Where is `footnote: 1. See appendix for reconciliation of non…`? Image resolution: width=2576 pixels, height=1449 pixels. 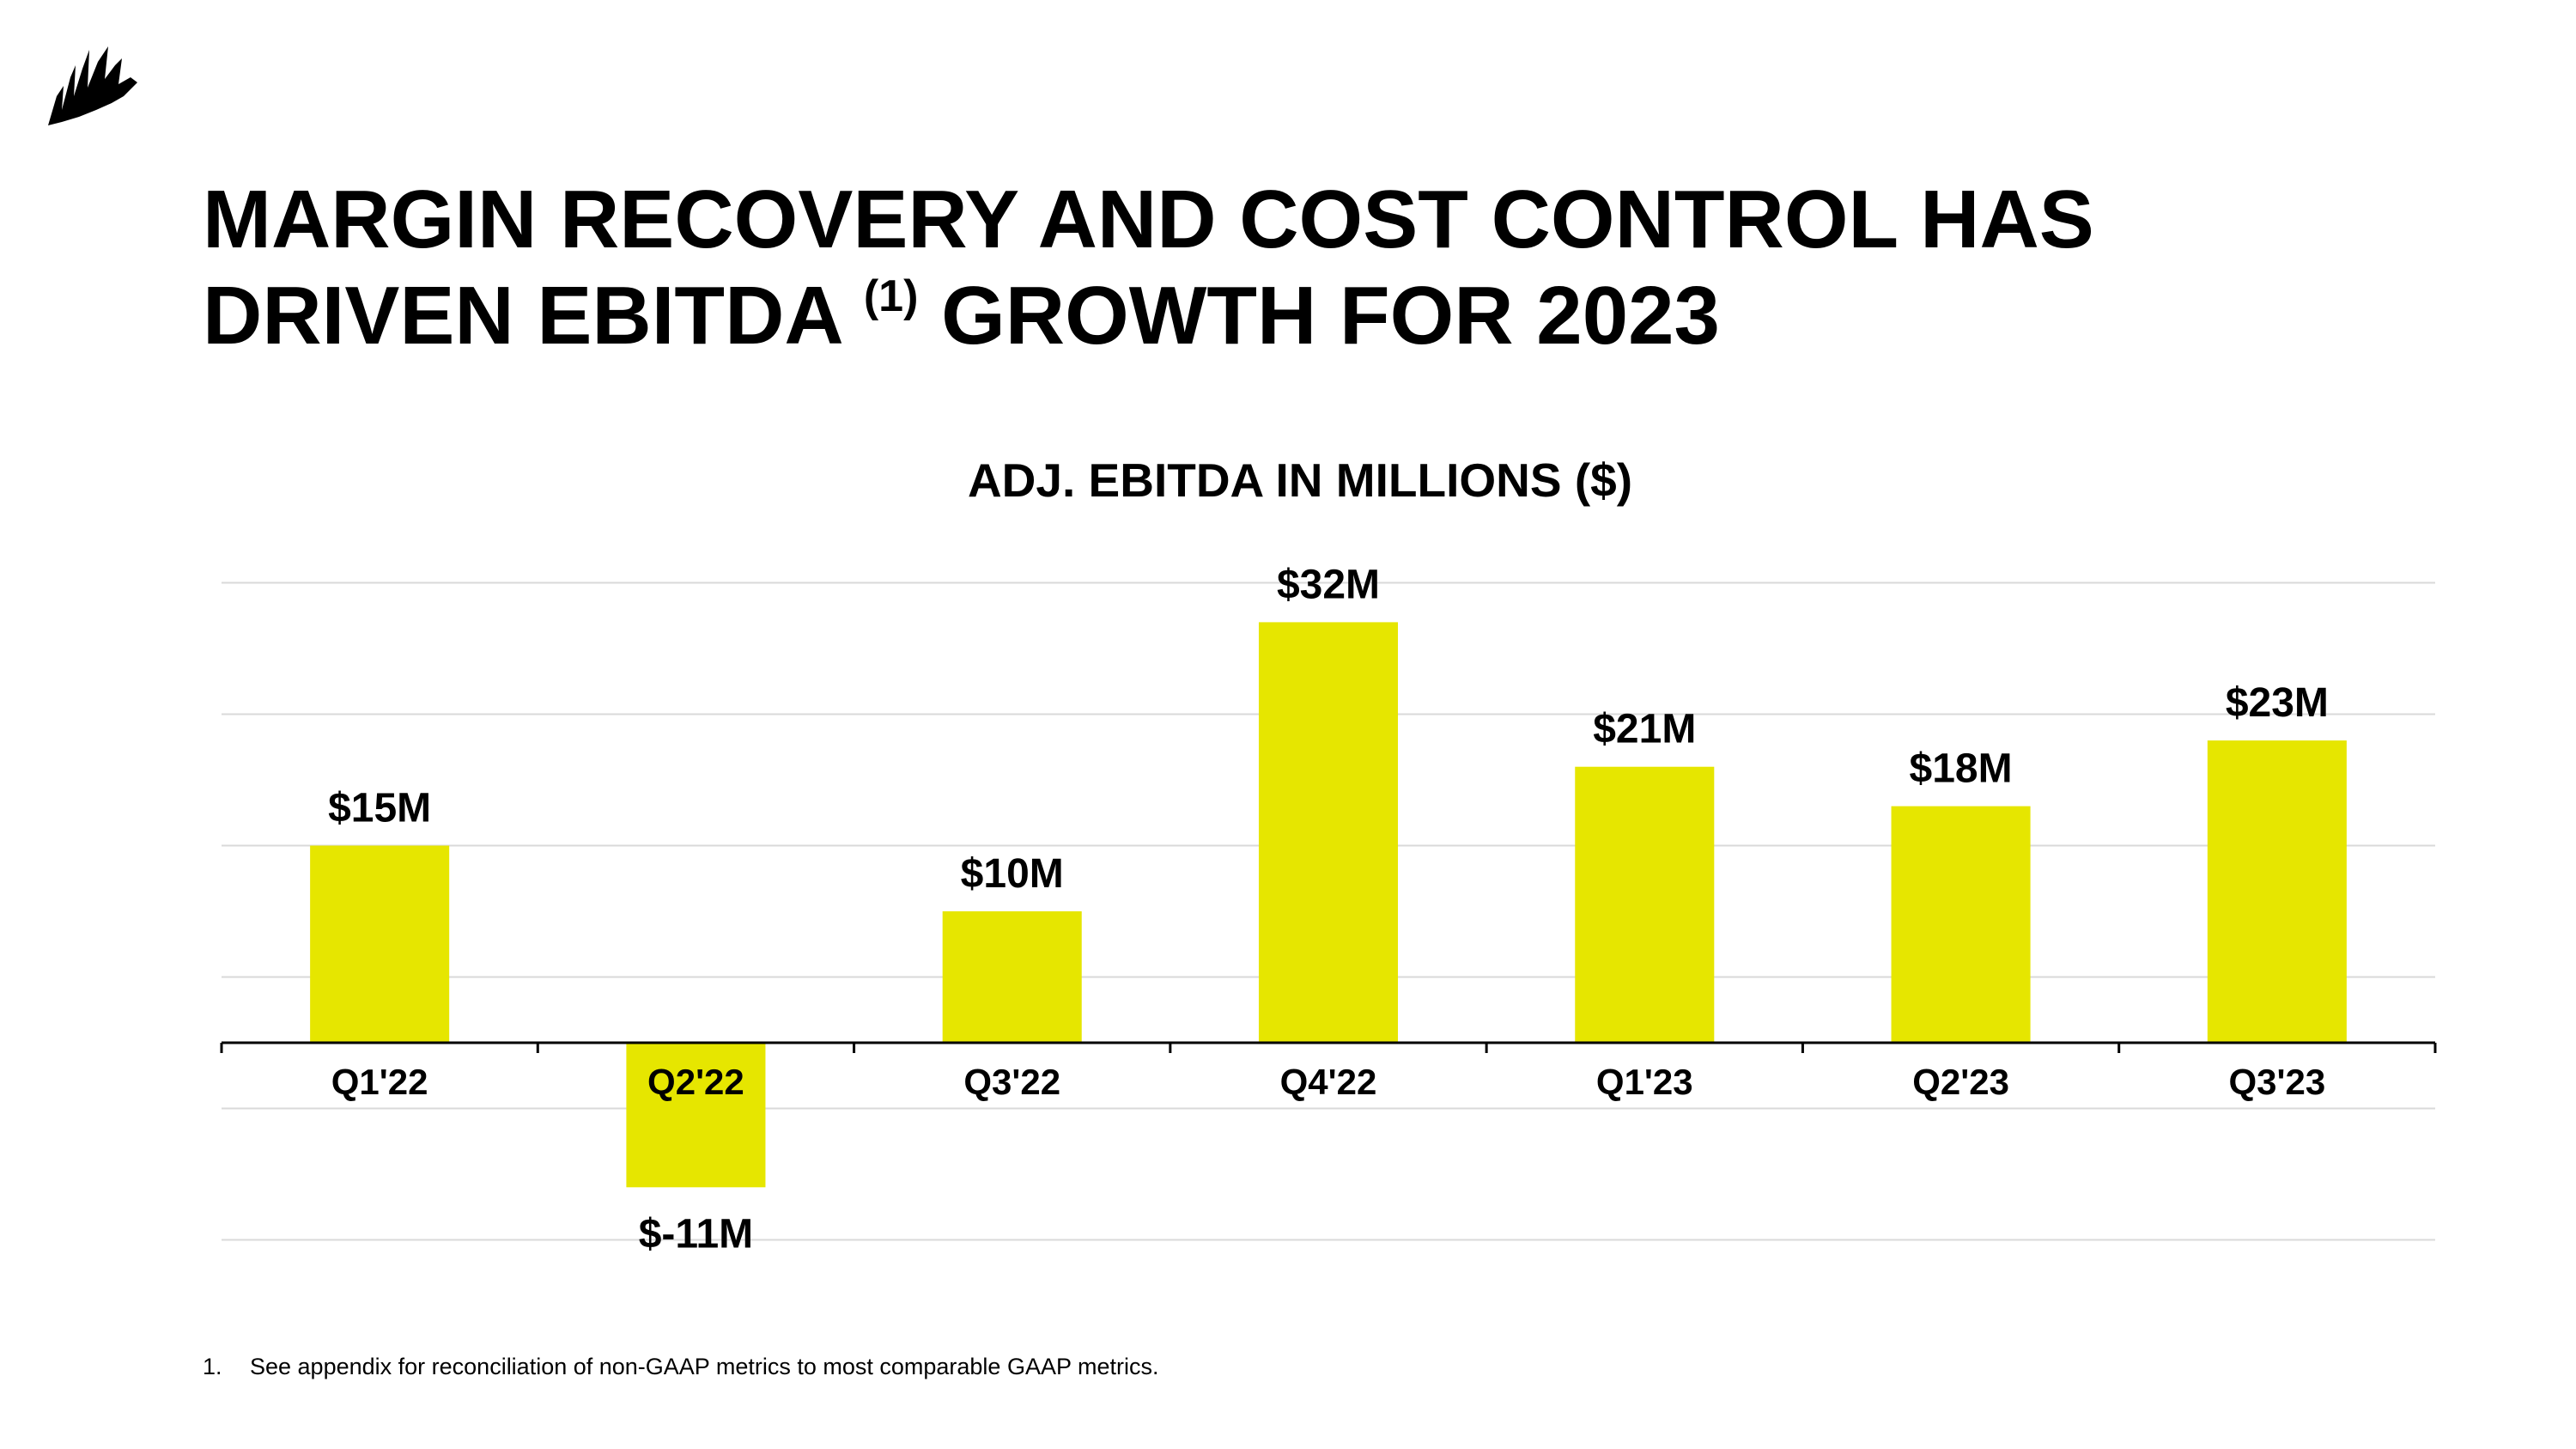
footnote: 1. See appendix for reconciliation of non… is located at coordinates (680, 1367).